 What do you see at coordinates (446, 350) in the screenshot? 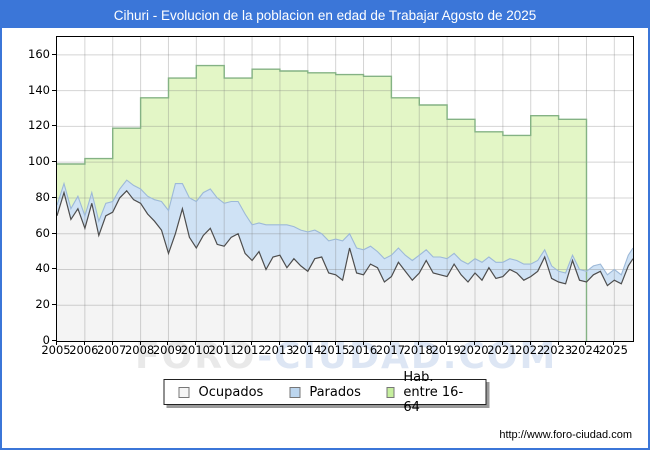
I see `x-tick-label: 2019` at bounding box center [446, 350].